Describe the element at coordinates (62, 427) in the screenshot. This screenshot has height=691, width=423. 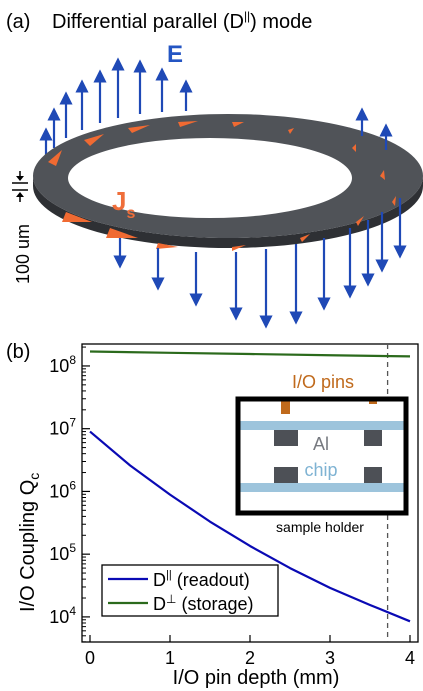
I see `y-tick-label: 10⁷` at that location.